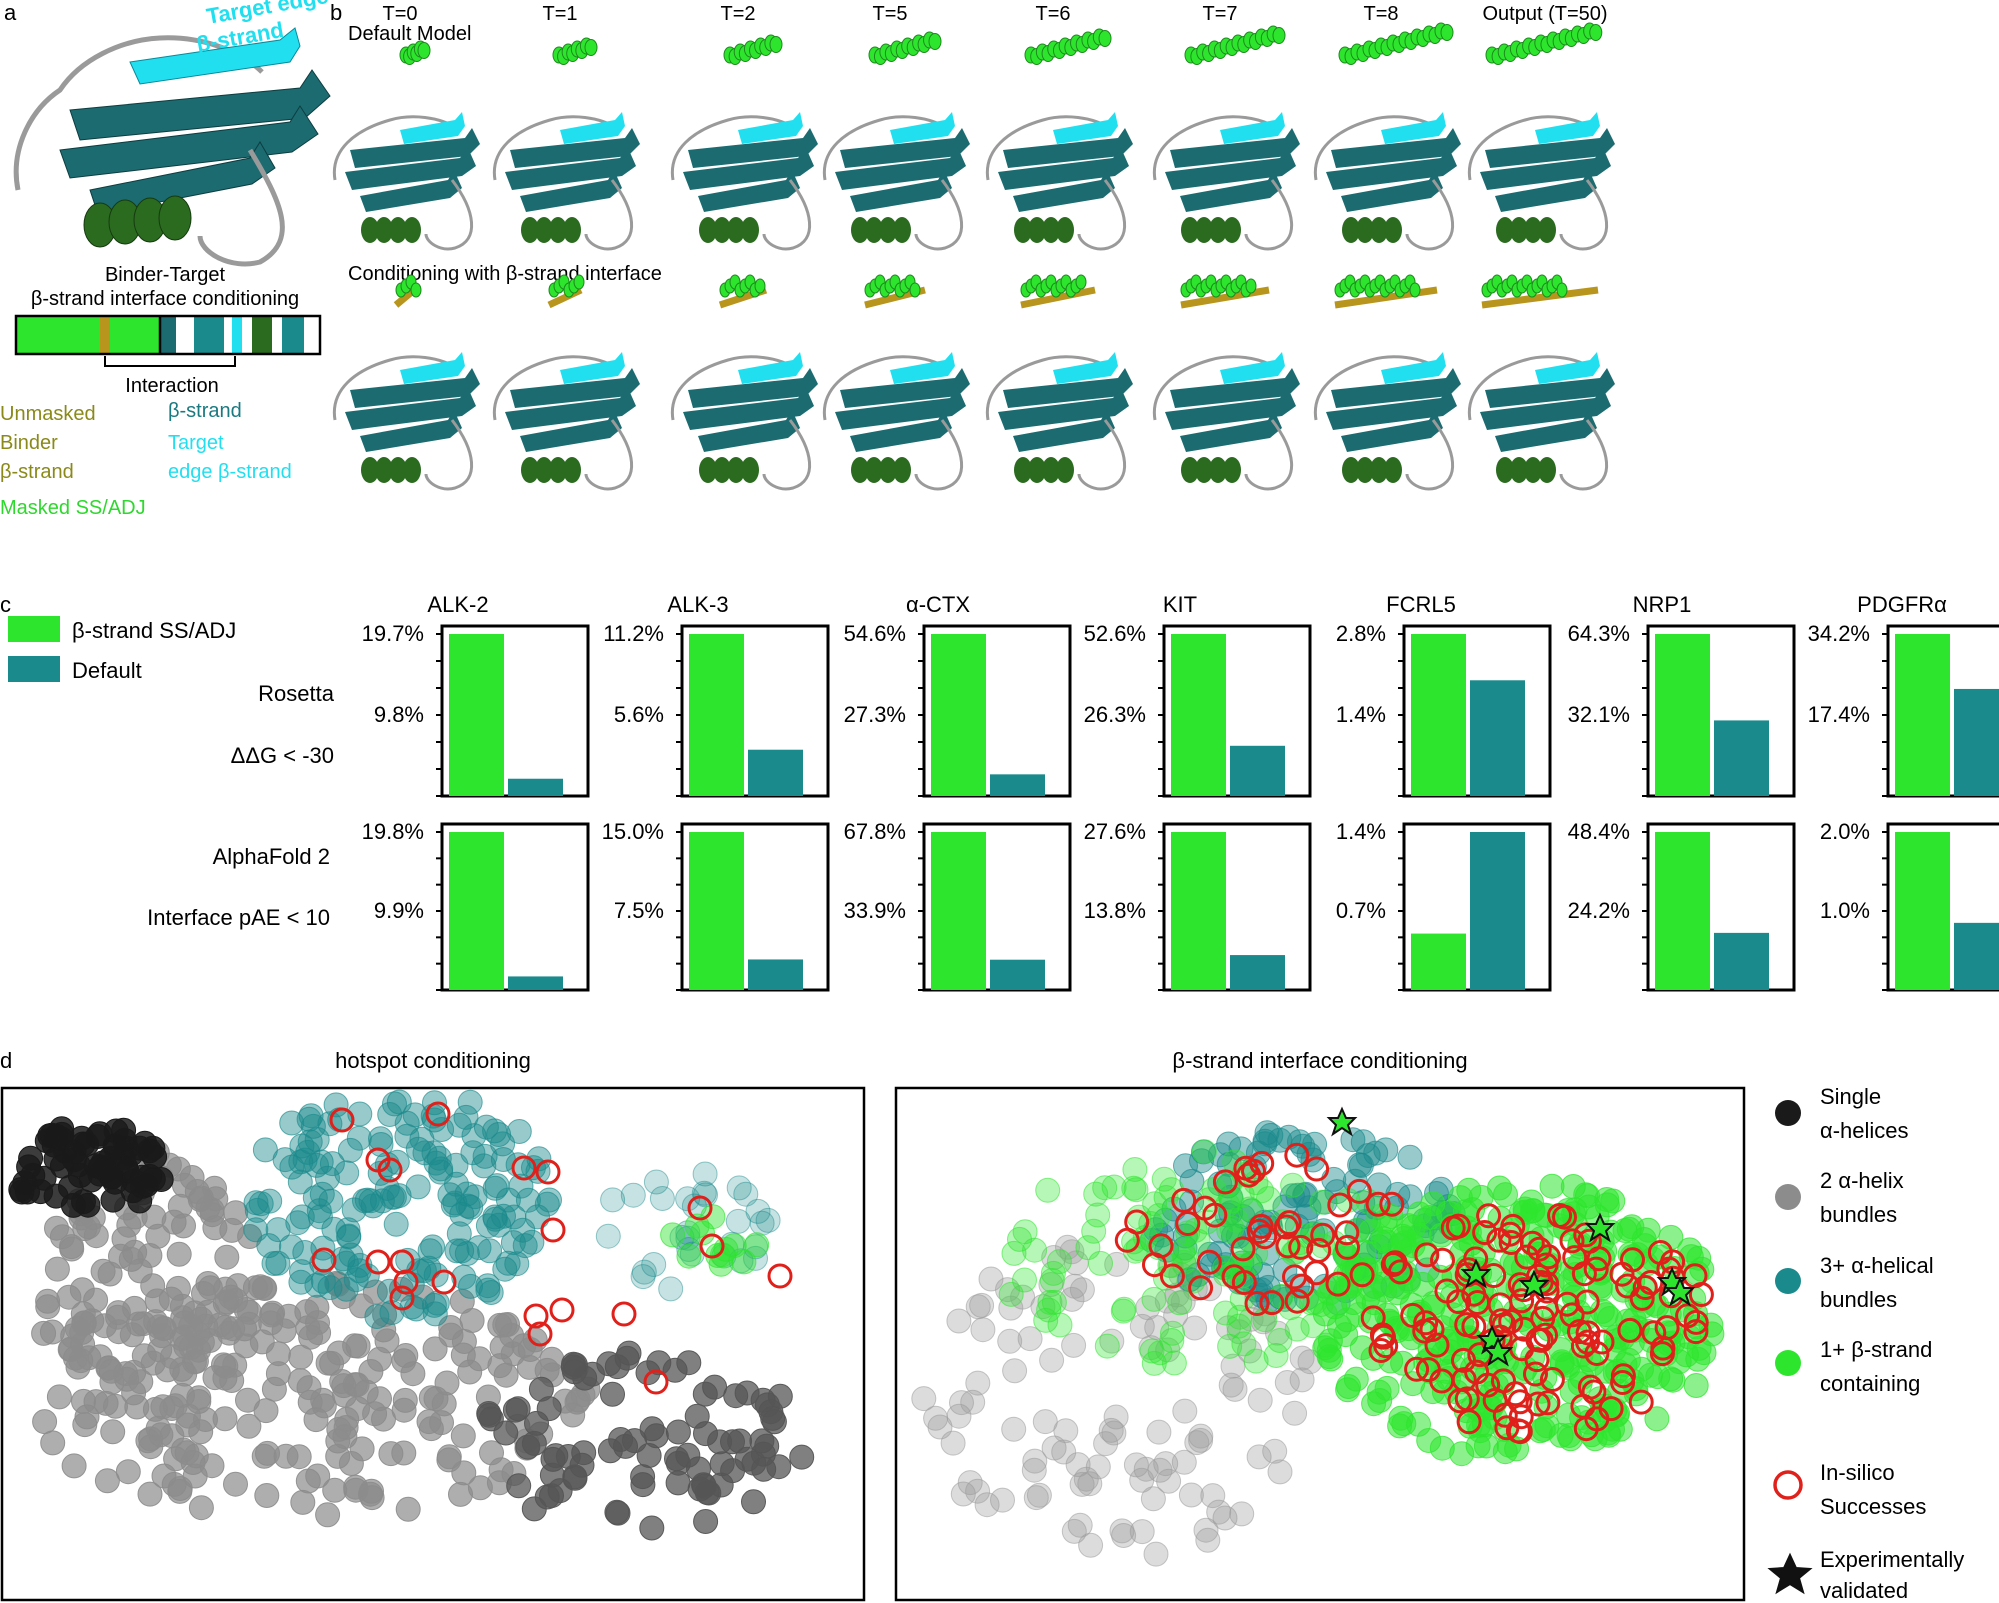 Image resolution: width=1999 pixels, height=1603 pixels. I want to click on target-title: ALK-2, so click(457, 604).